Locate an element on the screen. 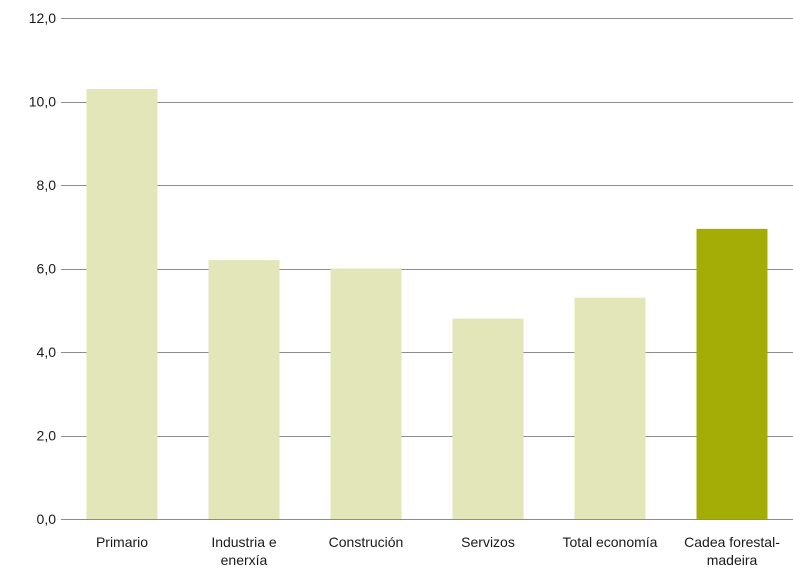  y-tick-label: 6,0 is located at coordinates (47, 269).